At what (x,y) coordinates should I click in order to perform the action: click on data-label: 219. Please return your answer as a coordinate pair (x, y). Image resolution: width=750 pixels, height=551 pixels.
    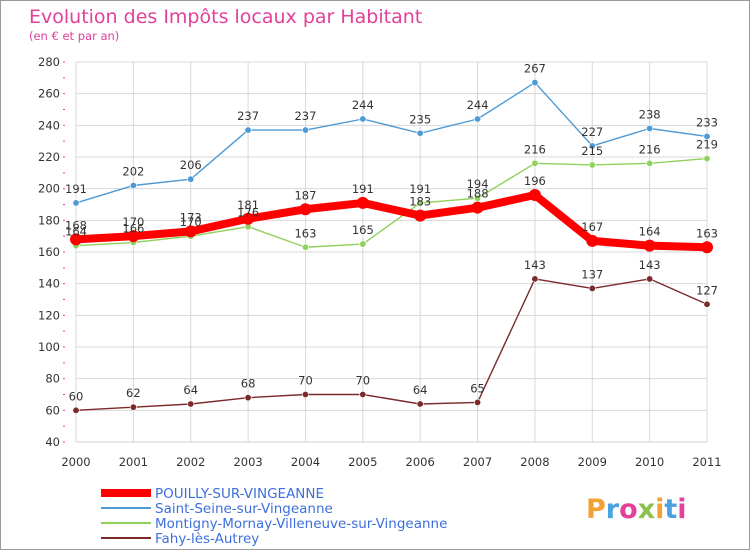
    Looking at the image, I should click on (707, 145).